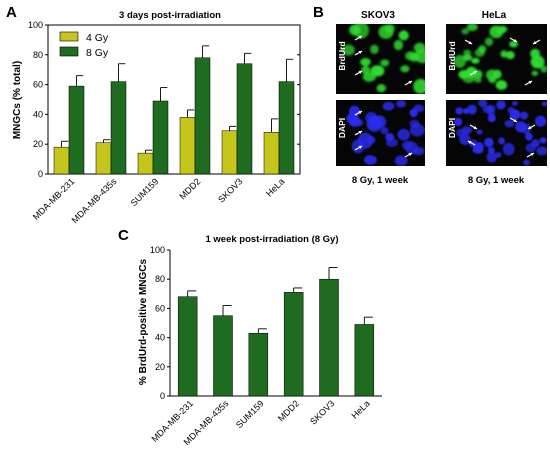  What do you see at coordinates (342, 128) in the screenshot?
I see `micrograph-row-label-dapi: DAPI` at bounding box center [342, 128].